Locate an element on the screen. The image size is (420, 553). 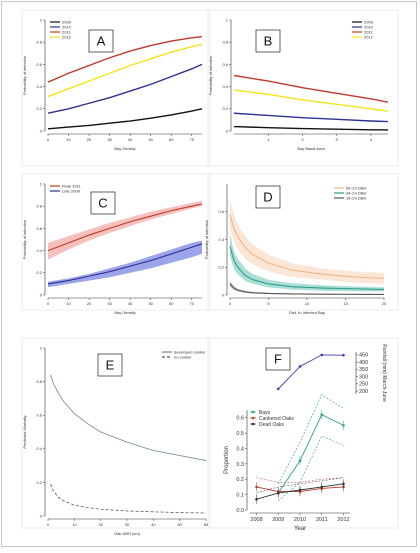
y-tick-label-a: 1 is located at coordinates (41, 19).